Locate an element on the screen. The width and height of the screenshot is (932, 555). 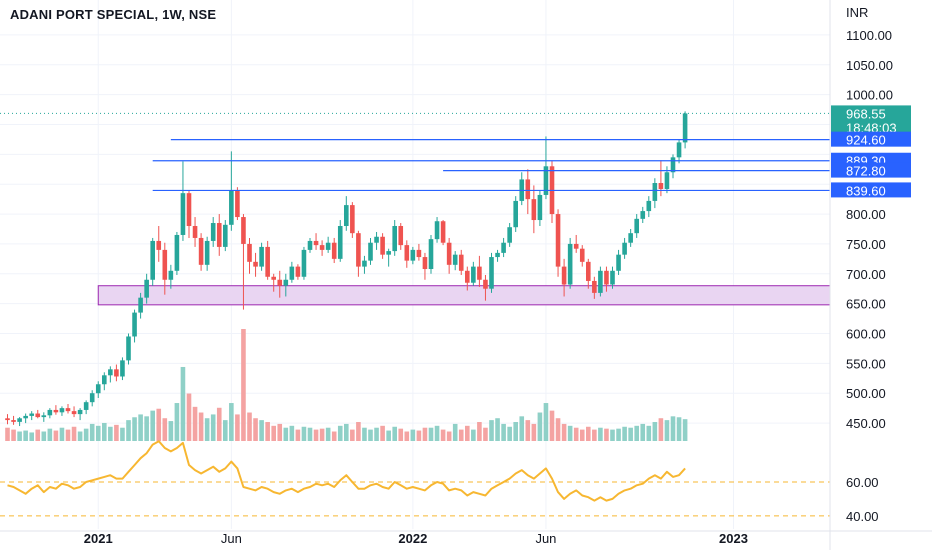
y-axis-tick-label: 500.00 is located at coordinates (866, 393).